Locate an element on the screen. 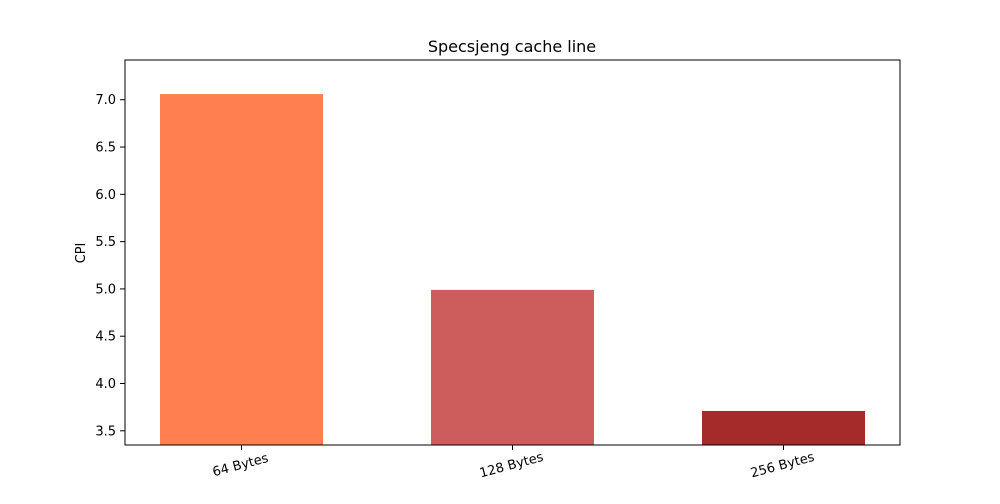 This screenshot has width=1000, height=504. y-tick-label: 4.0 is located at coordinates (105, 384).